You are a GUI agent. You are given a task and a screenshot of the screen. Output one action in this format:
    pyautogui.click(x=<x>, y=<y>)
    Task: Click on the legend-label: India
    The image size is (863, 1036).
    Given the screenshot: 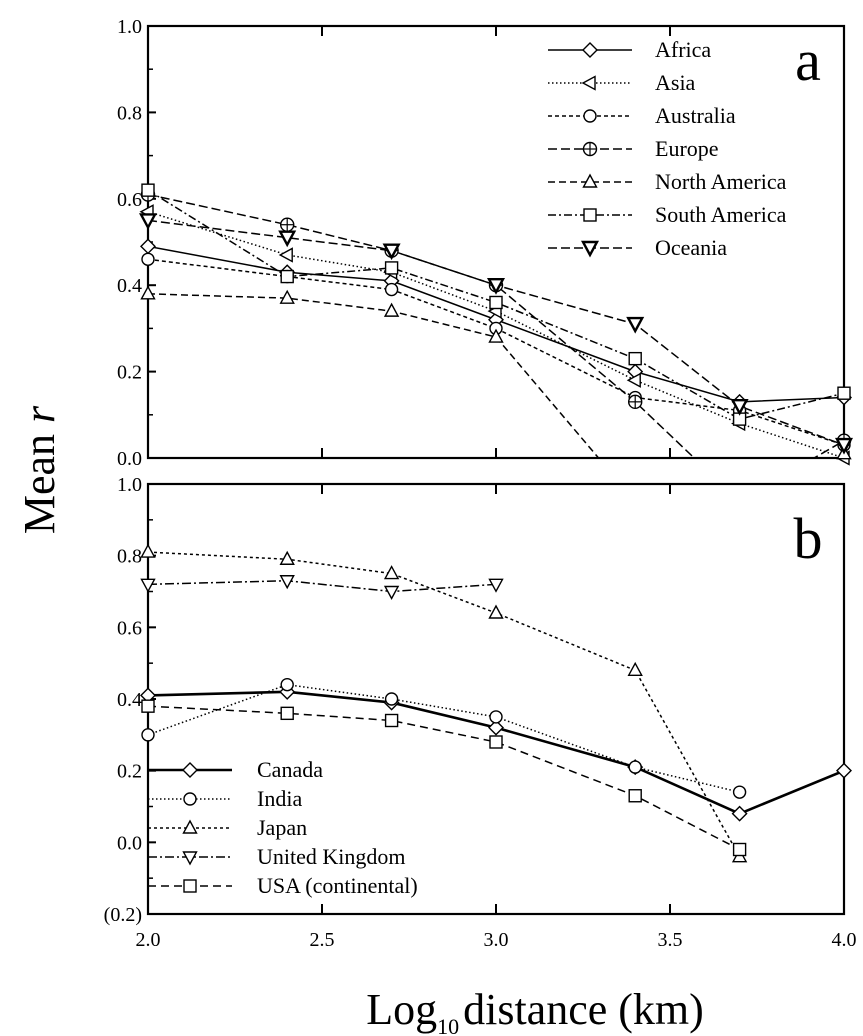 What is the action you would take?
    pyautogui.click(x=279, y=798)
    